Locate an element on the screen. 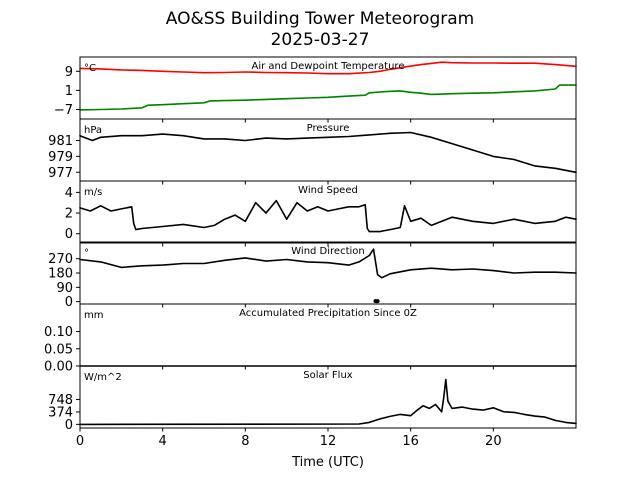 This screenshot has width=640, height=480. y-tick-label-3-1: 180 is located at coordinates (60, 274).